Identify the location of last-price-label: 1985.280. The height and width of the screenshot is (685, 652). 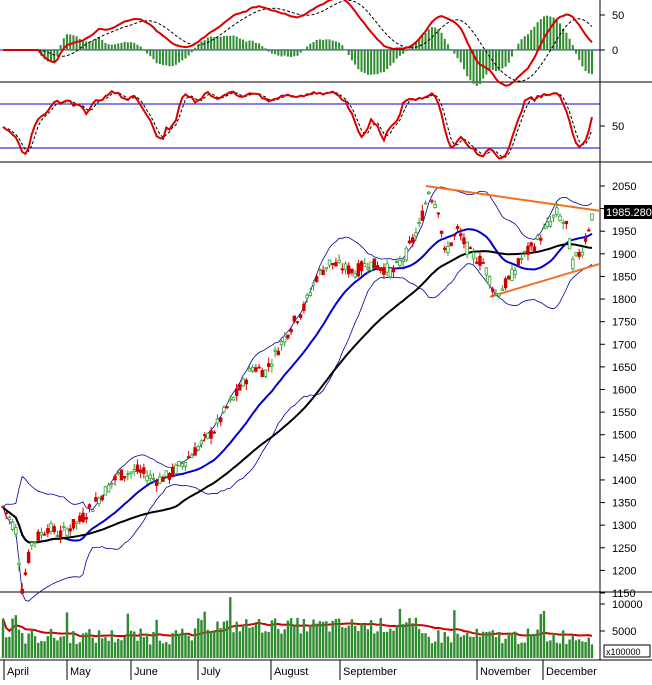
(629, 213).